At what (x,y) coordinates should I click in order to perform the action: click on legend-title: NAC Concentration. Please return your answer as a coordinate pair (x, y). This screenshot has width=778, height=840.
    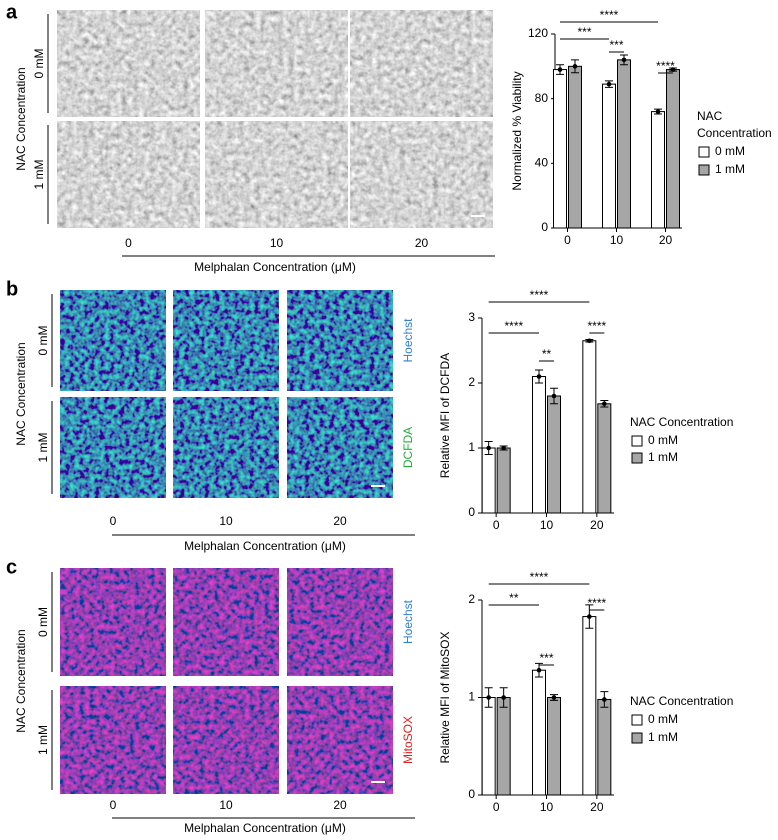
    Looking at the image, I should click on (734, 124).